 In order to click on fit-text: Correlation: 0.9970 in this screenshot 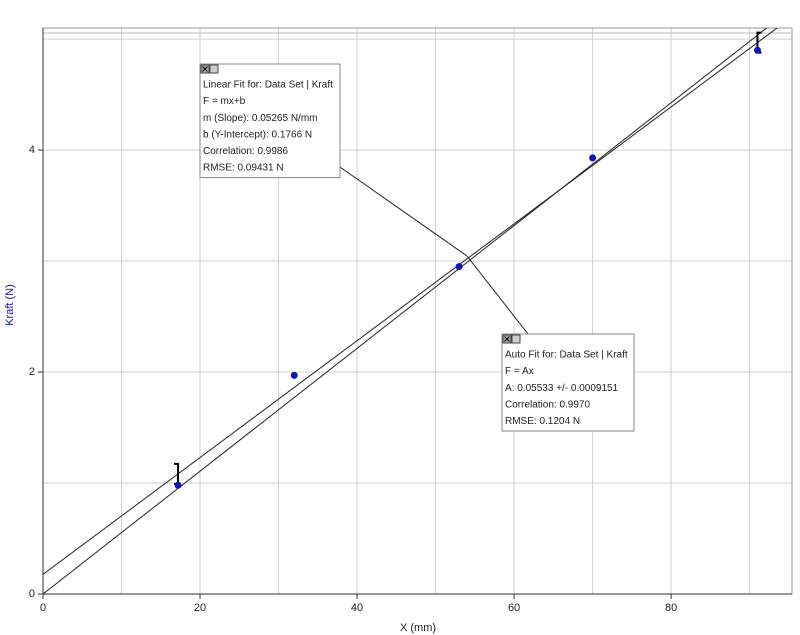, I will do `click(547, 404)`.